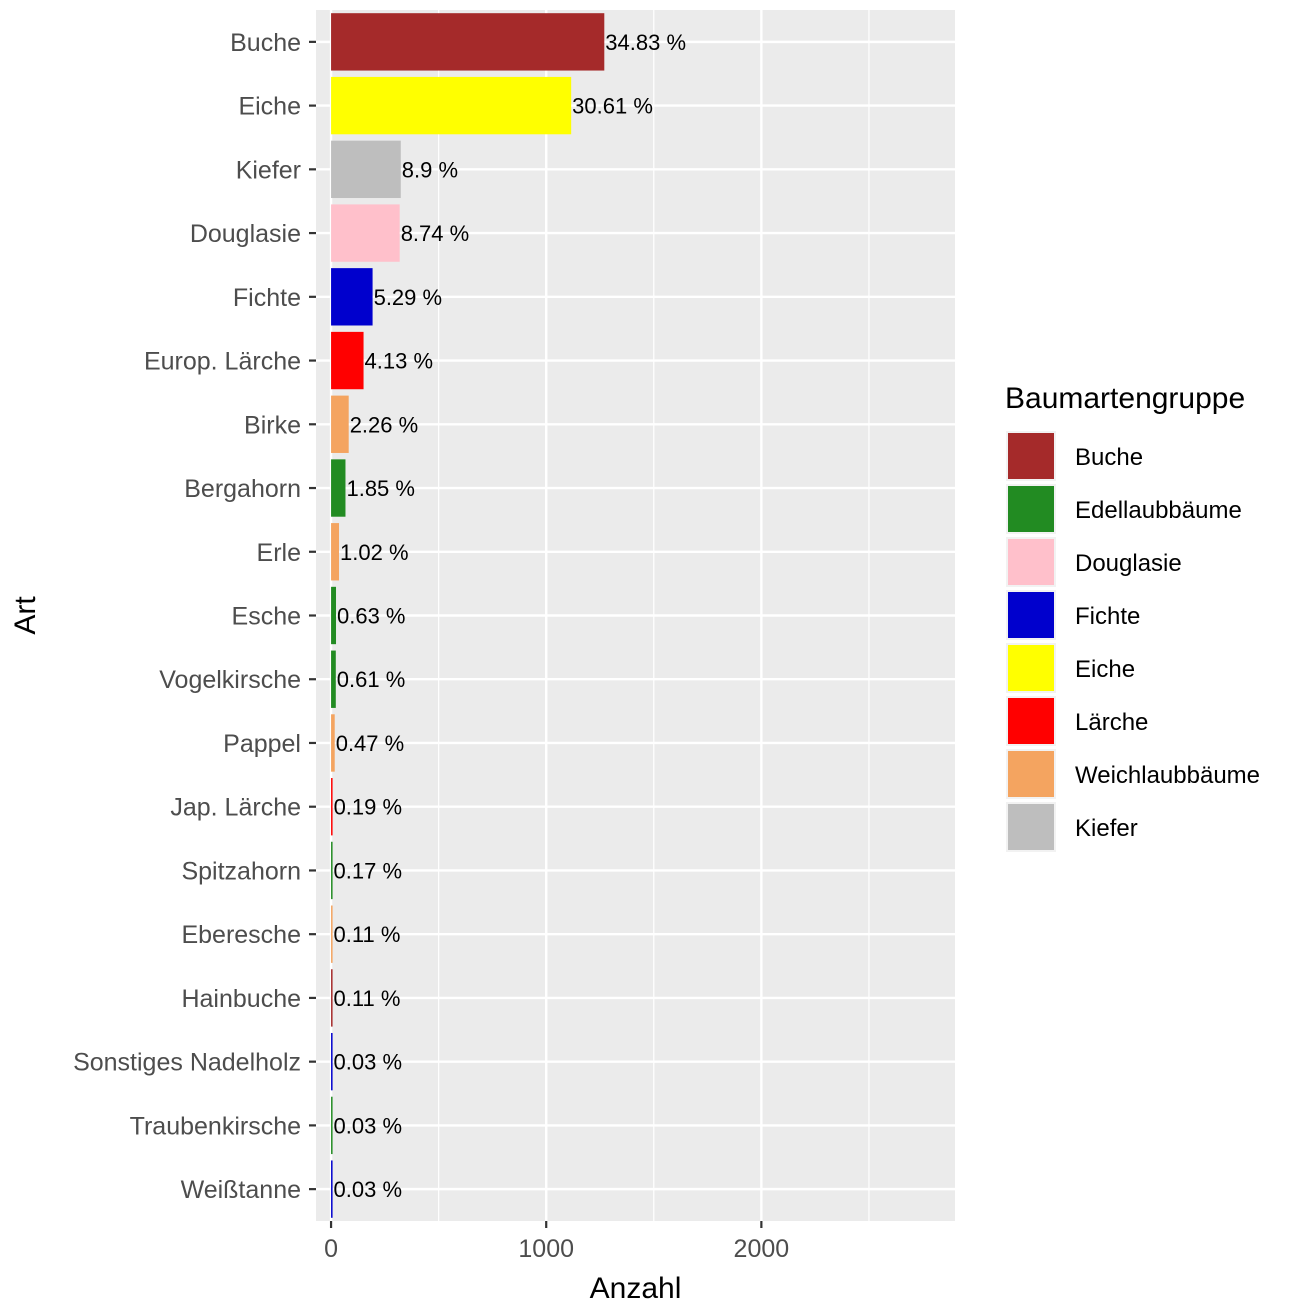 The height and width of the screenshot is (1305, 1293). Describe the element at coordinates (331, 1249) in the screenshot. I see `x-tick-label: 0` at that location.